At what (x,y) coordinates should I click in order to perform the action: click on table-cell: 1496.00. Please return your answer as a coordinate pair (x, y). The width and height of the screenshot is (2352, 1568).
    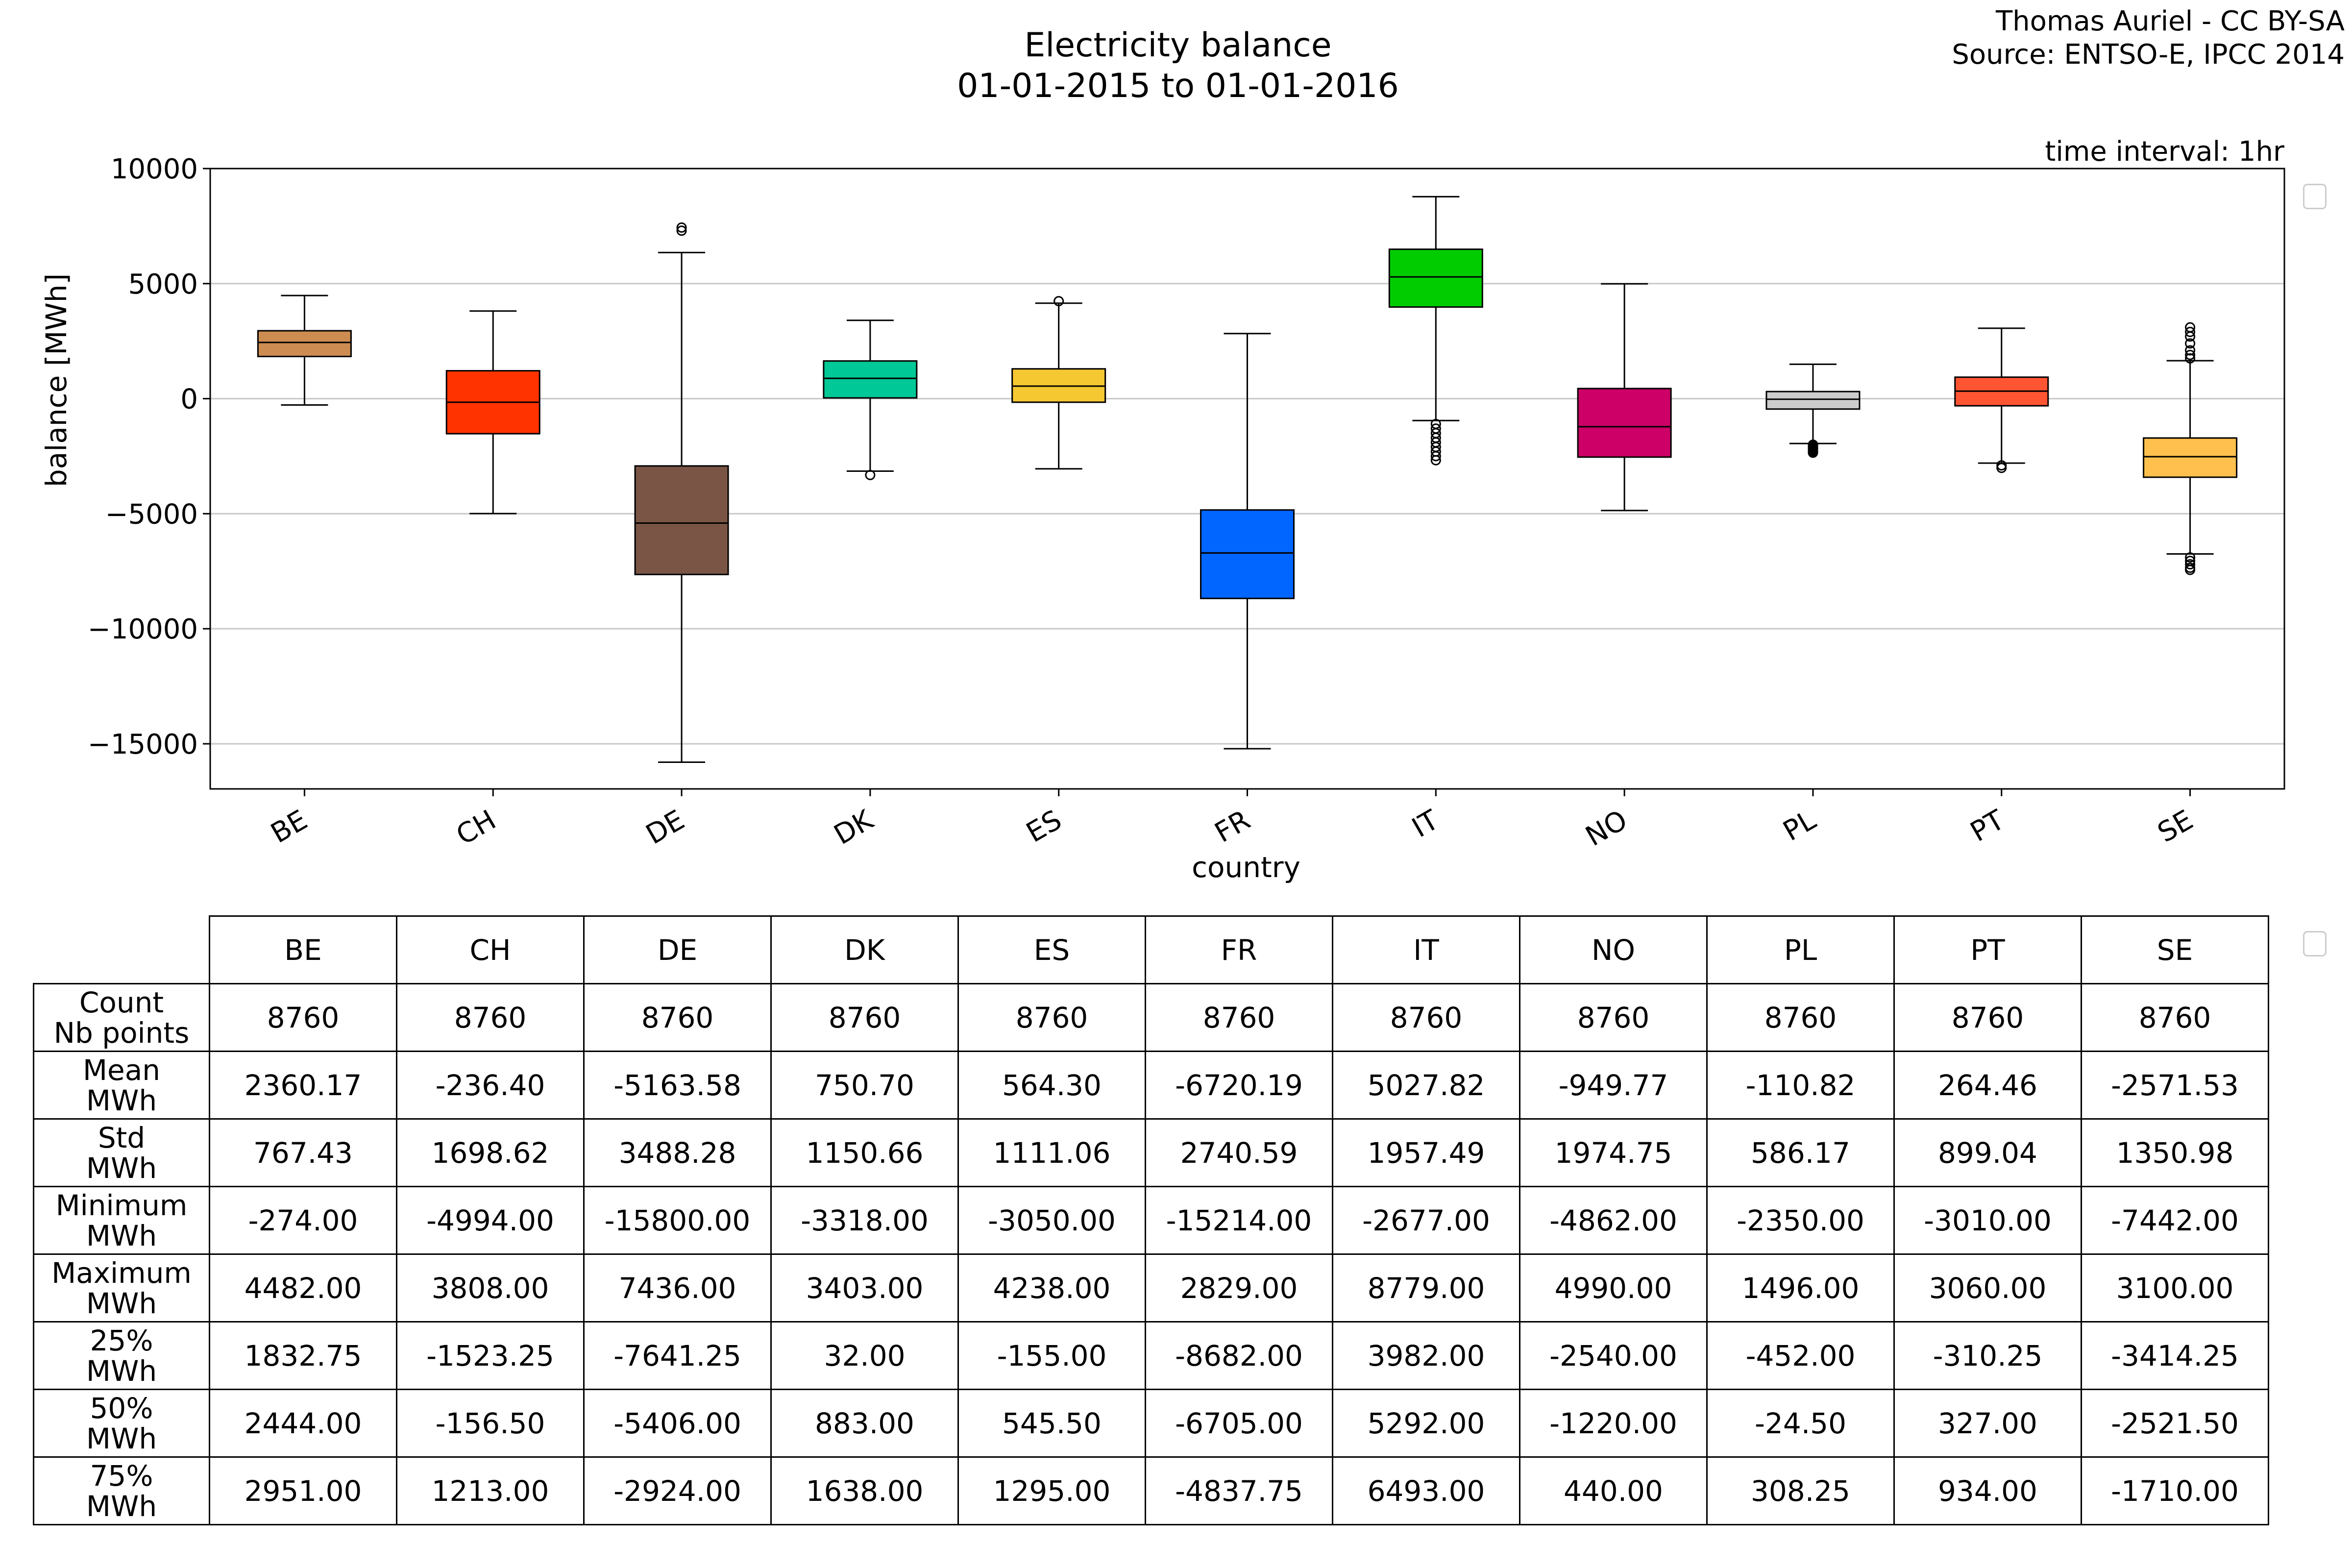
    Looking at the image, I should click on (1800, 1288).